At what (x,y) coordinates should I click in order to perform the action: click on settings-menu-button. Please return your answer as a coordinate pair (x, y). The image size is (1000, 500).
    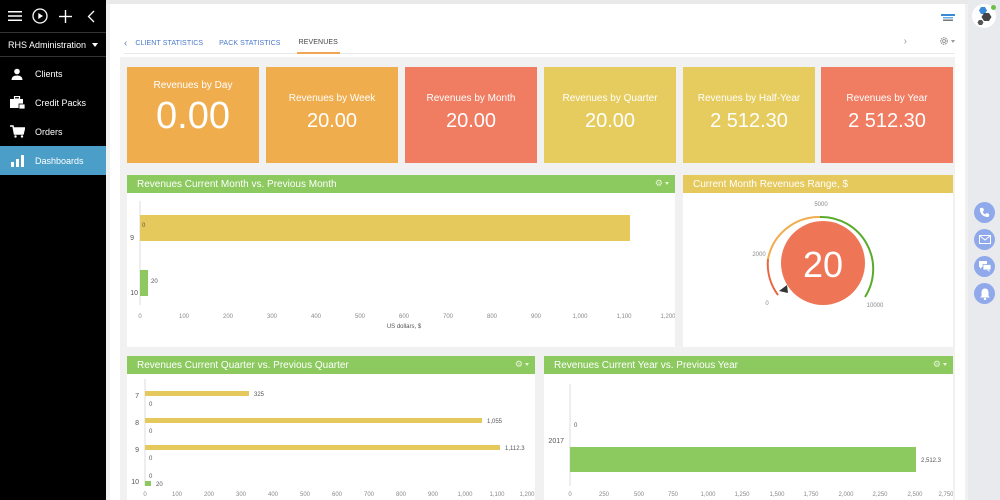
    Looking at the image, I should click on (947, 41).